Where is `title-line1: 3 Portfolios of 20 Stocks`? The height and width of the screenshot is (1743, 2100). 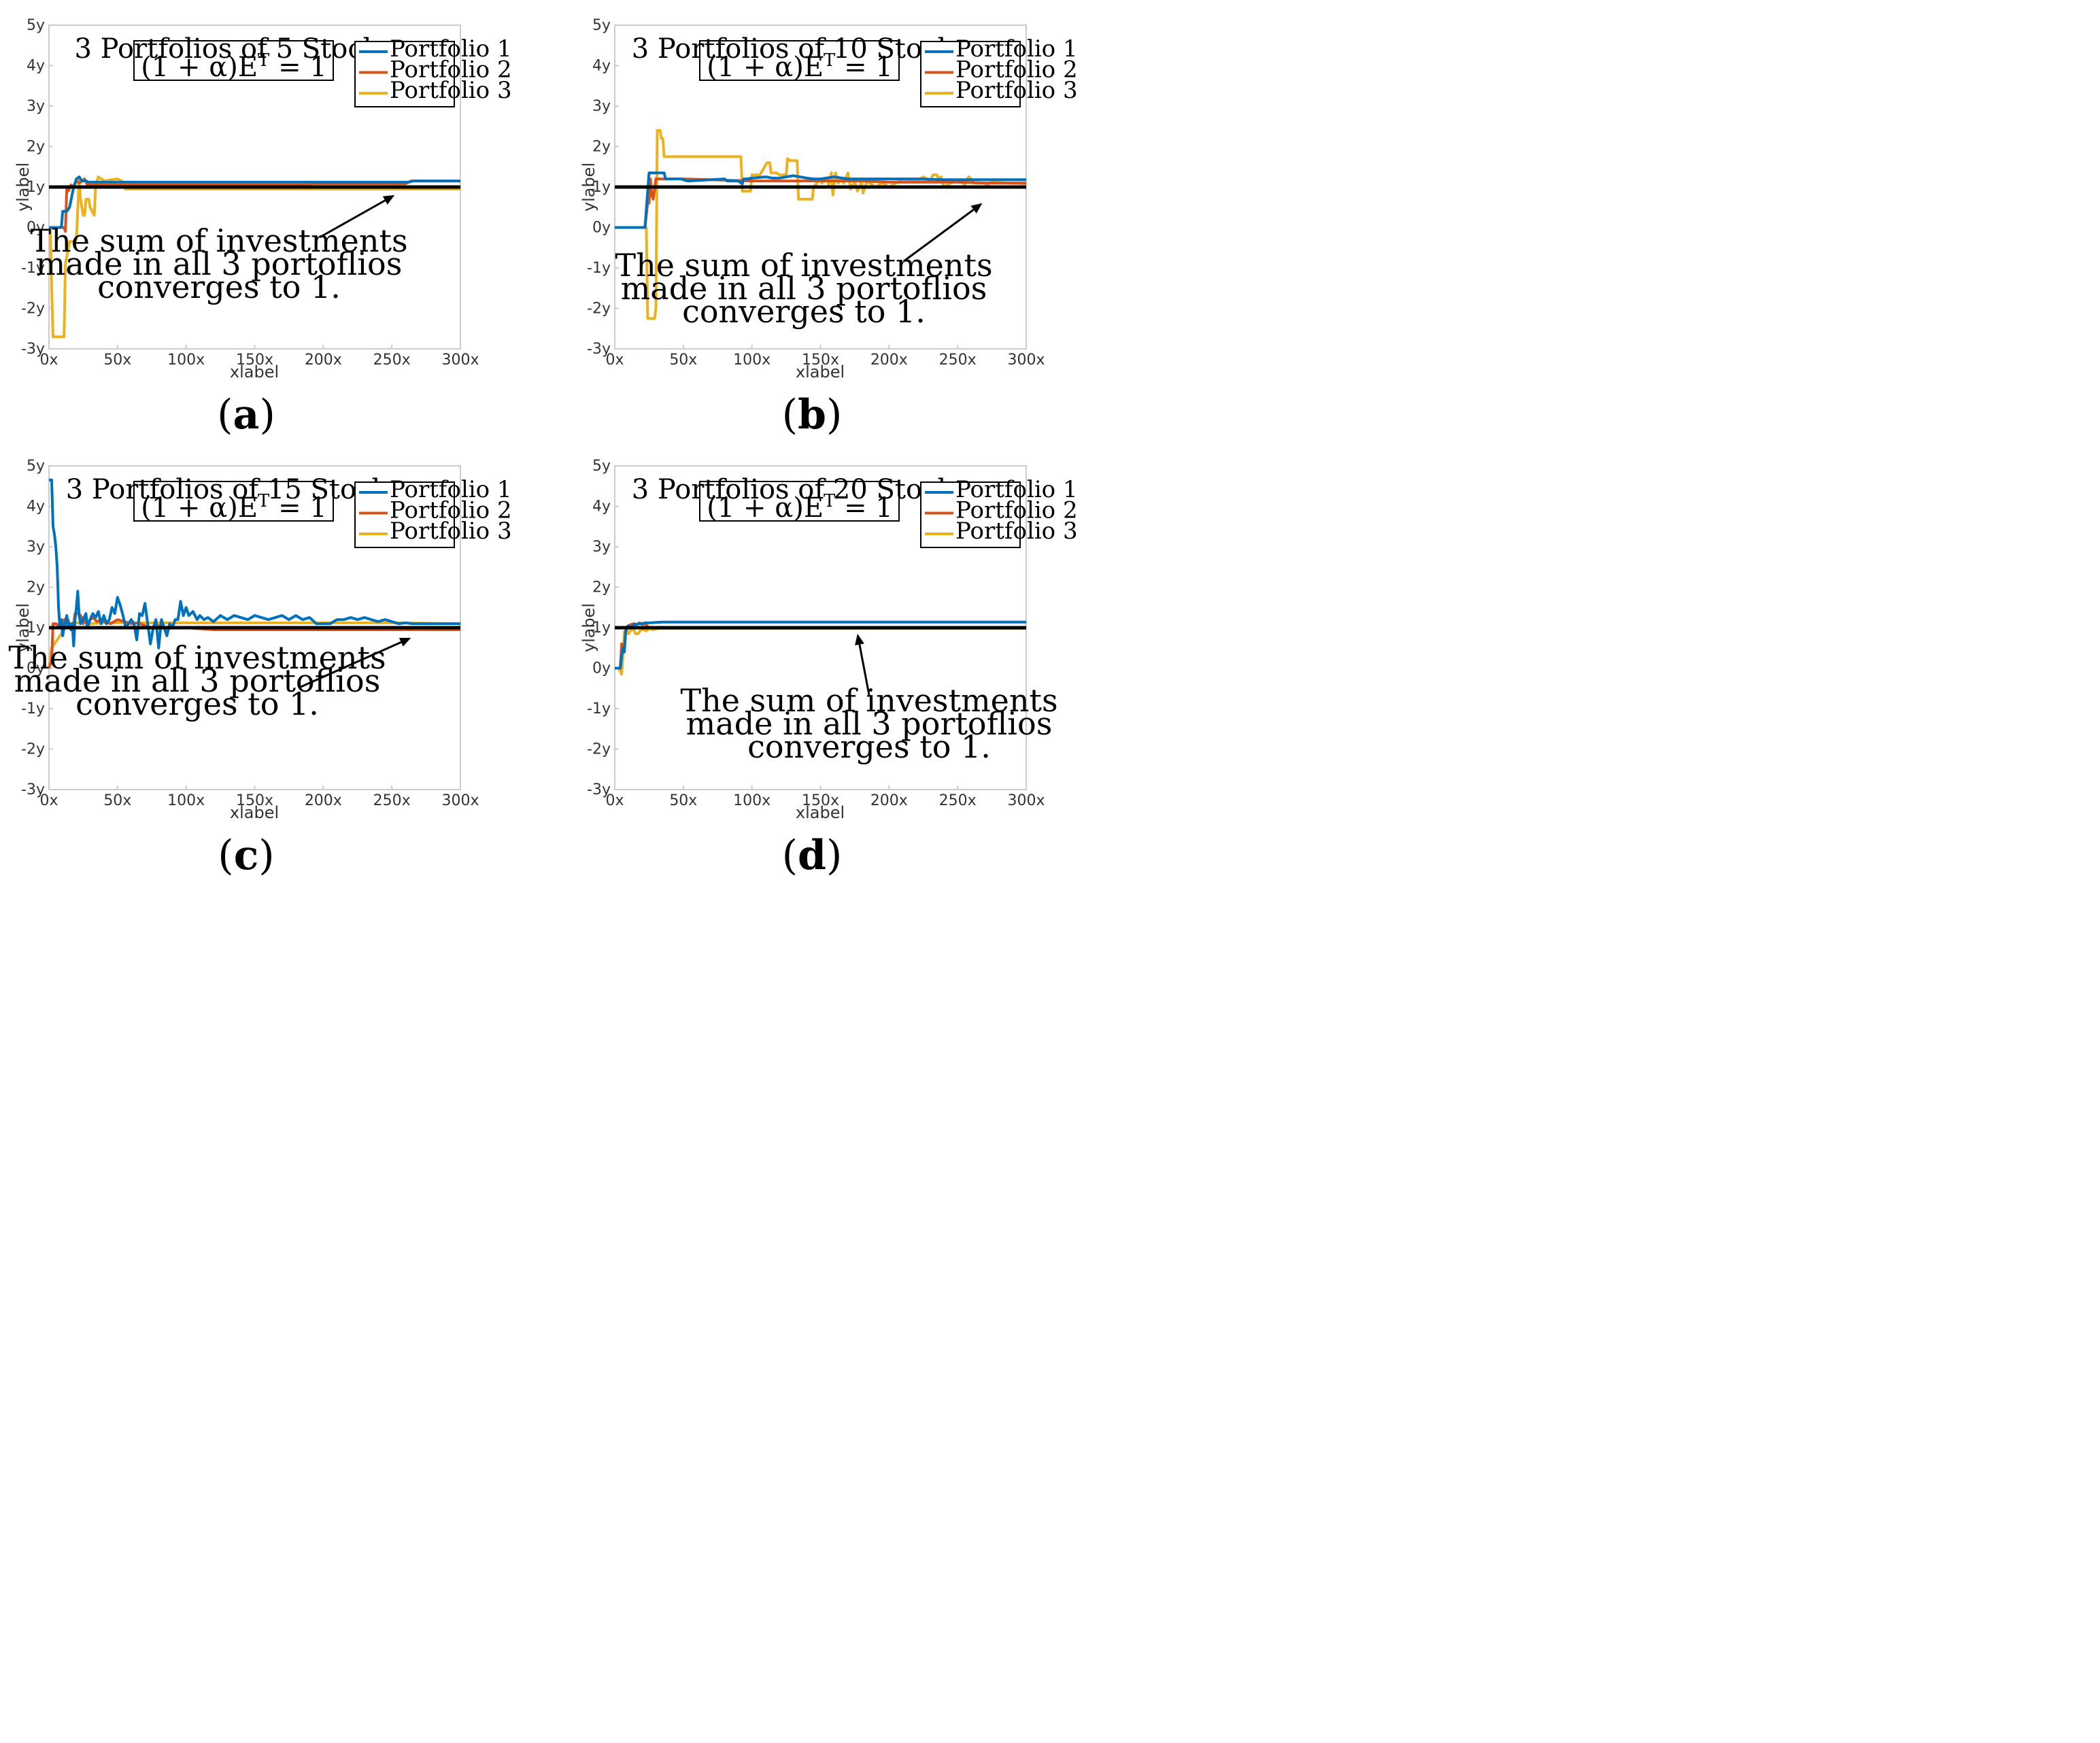
title-line1: 3 Portfolios of 20 Stocks is located at coordinates (800, 489).